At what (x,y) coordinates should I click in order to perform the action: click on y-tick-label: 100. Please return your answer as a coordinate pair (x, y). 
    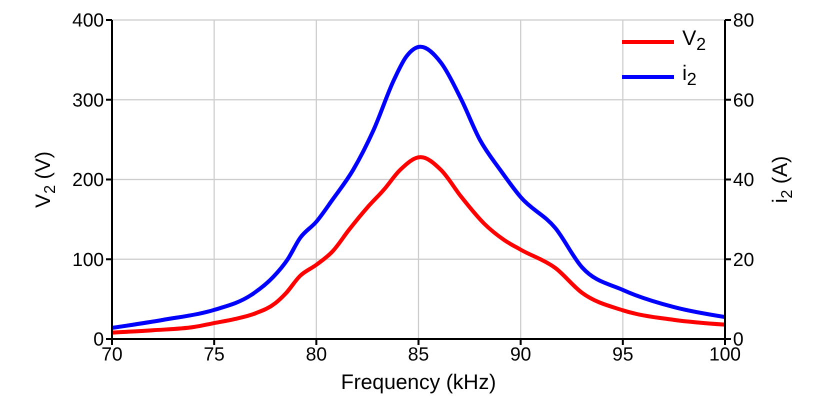
    Looking at the image, I should click on (88, 260).